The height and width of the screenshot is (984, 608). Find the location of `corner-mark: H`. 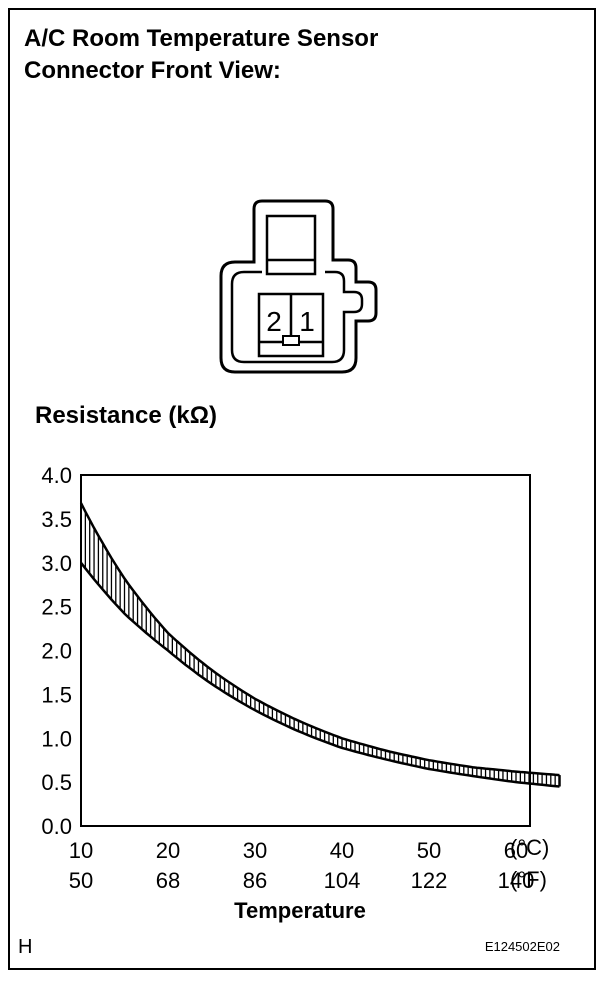

corner-mark: H is located at coordinates (25, 947).